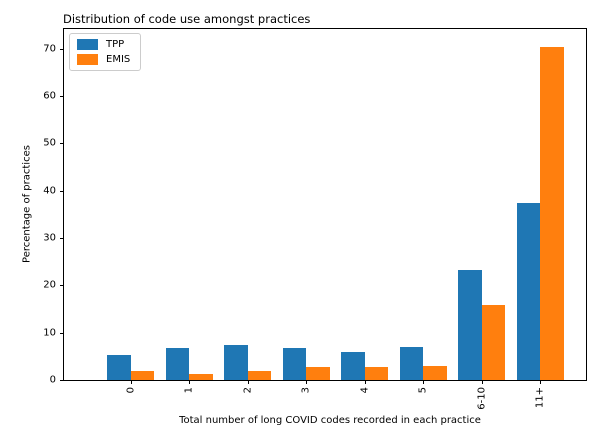  What do you see at coordinates (49, 191) in the screenshot?
I see `y-tick-label: 40` at bounding box center [49, 191].